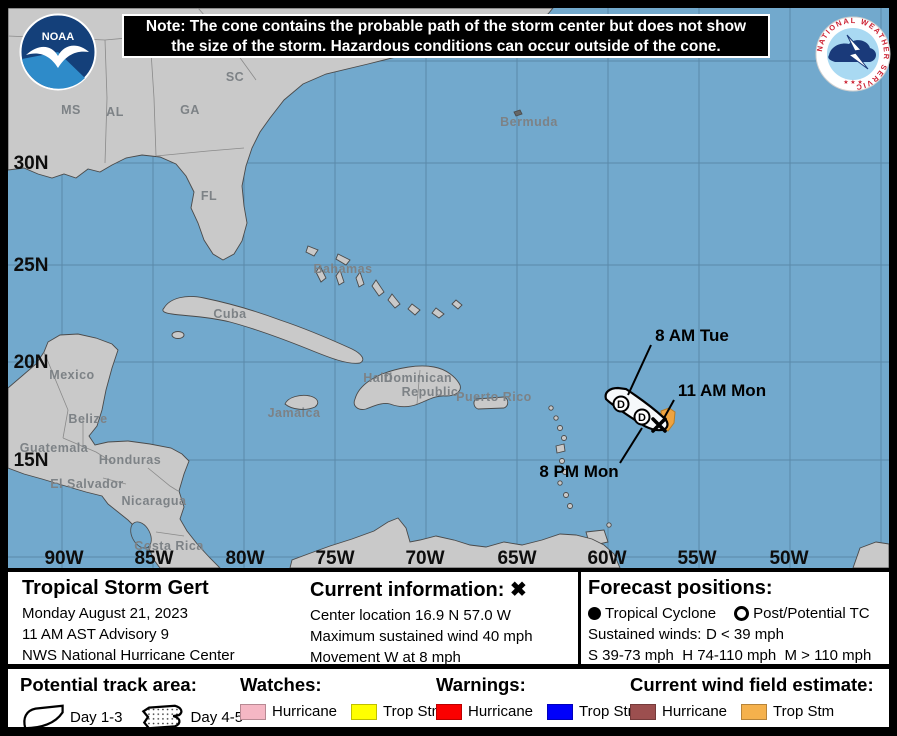  What do you see at coordinates (621, 405) in the screenshot?
I see `day-marker-1: D` at bounding box center [621, 405].